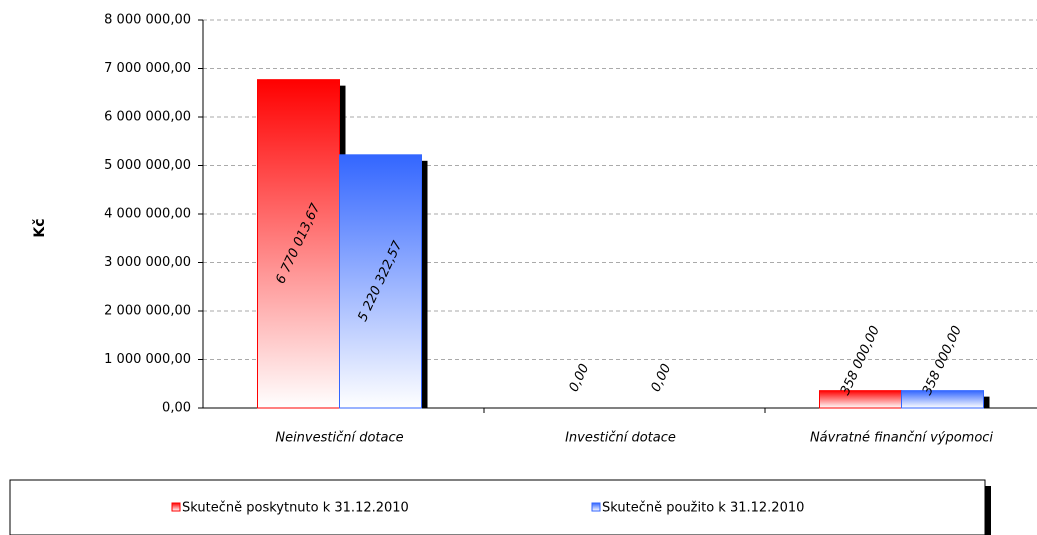 Image resolution: width=1037 pixels, height=535 pixels. Describe the element at coordinates (147, 117) in the screenshot. I see `y-tick-label: 6 000 000,00` at that location.